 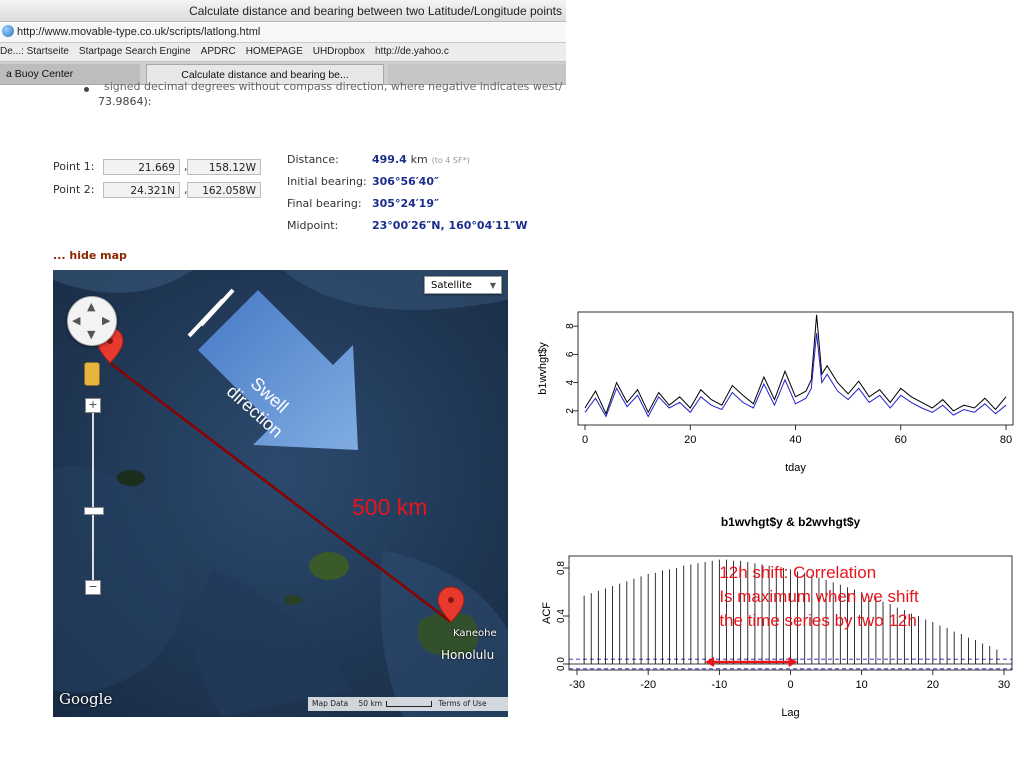 I want to click on pan-right-icon: ▶, so click(x=106, y=320).